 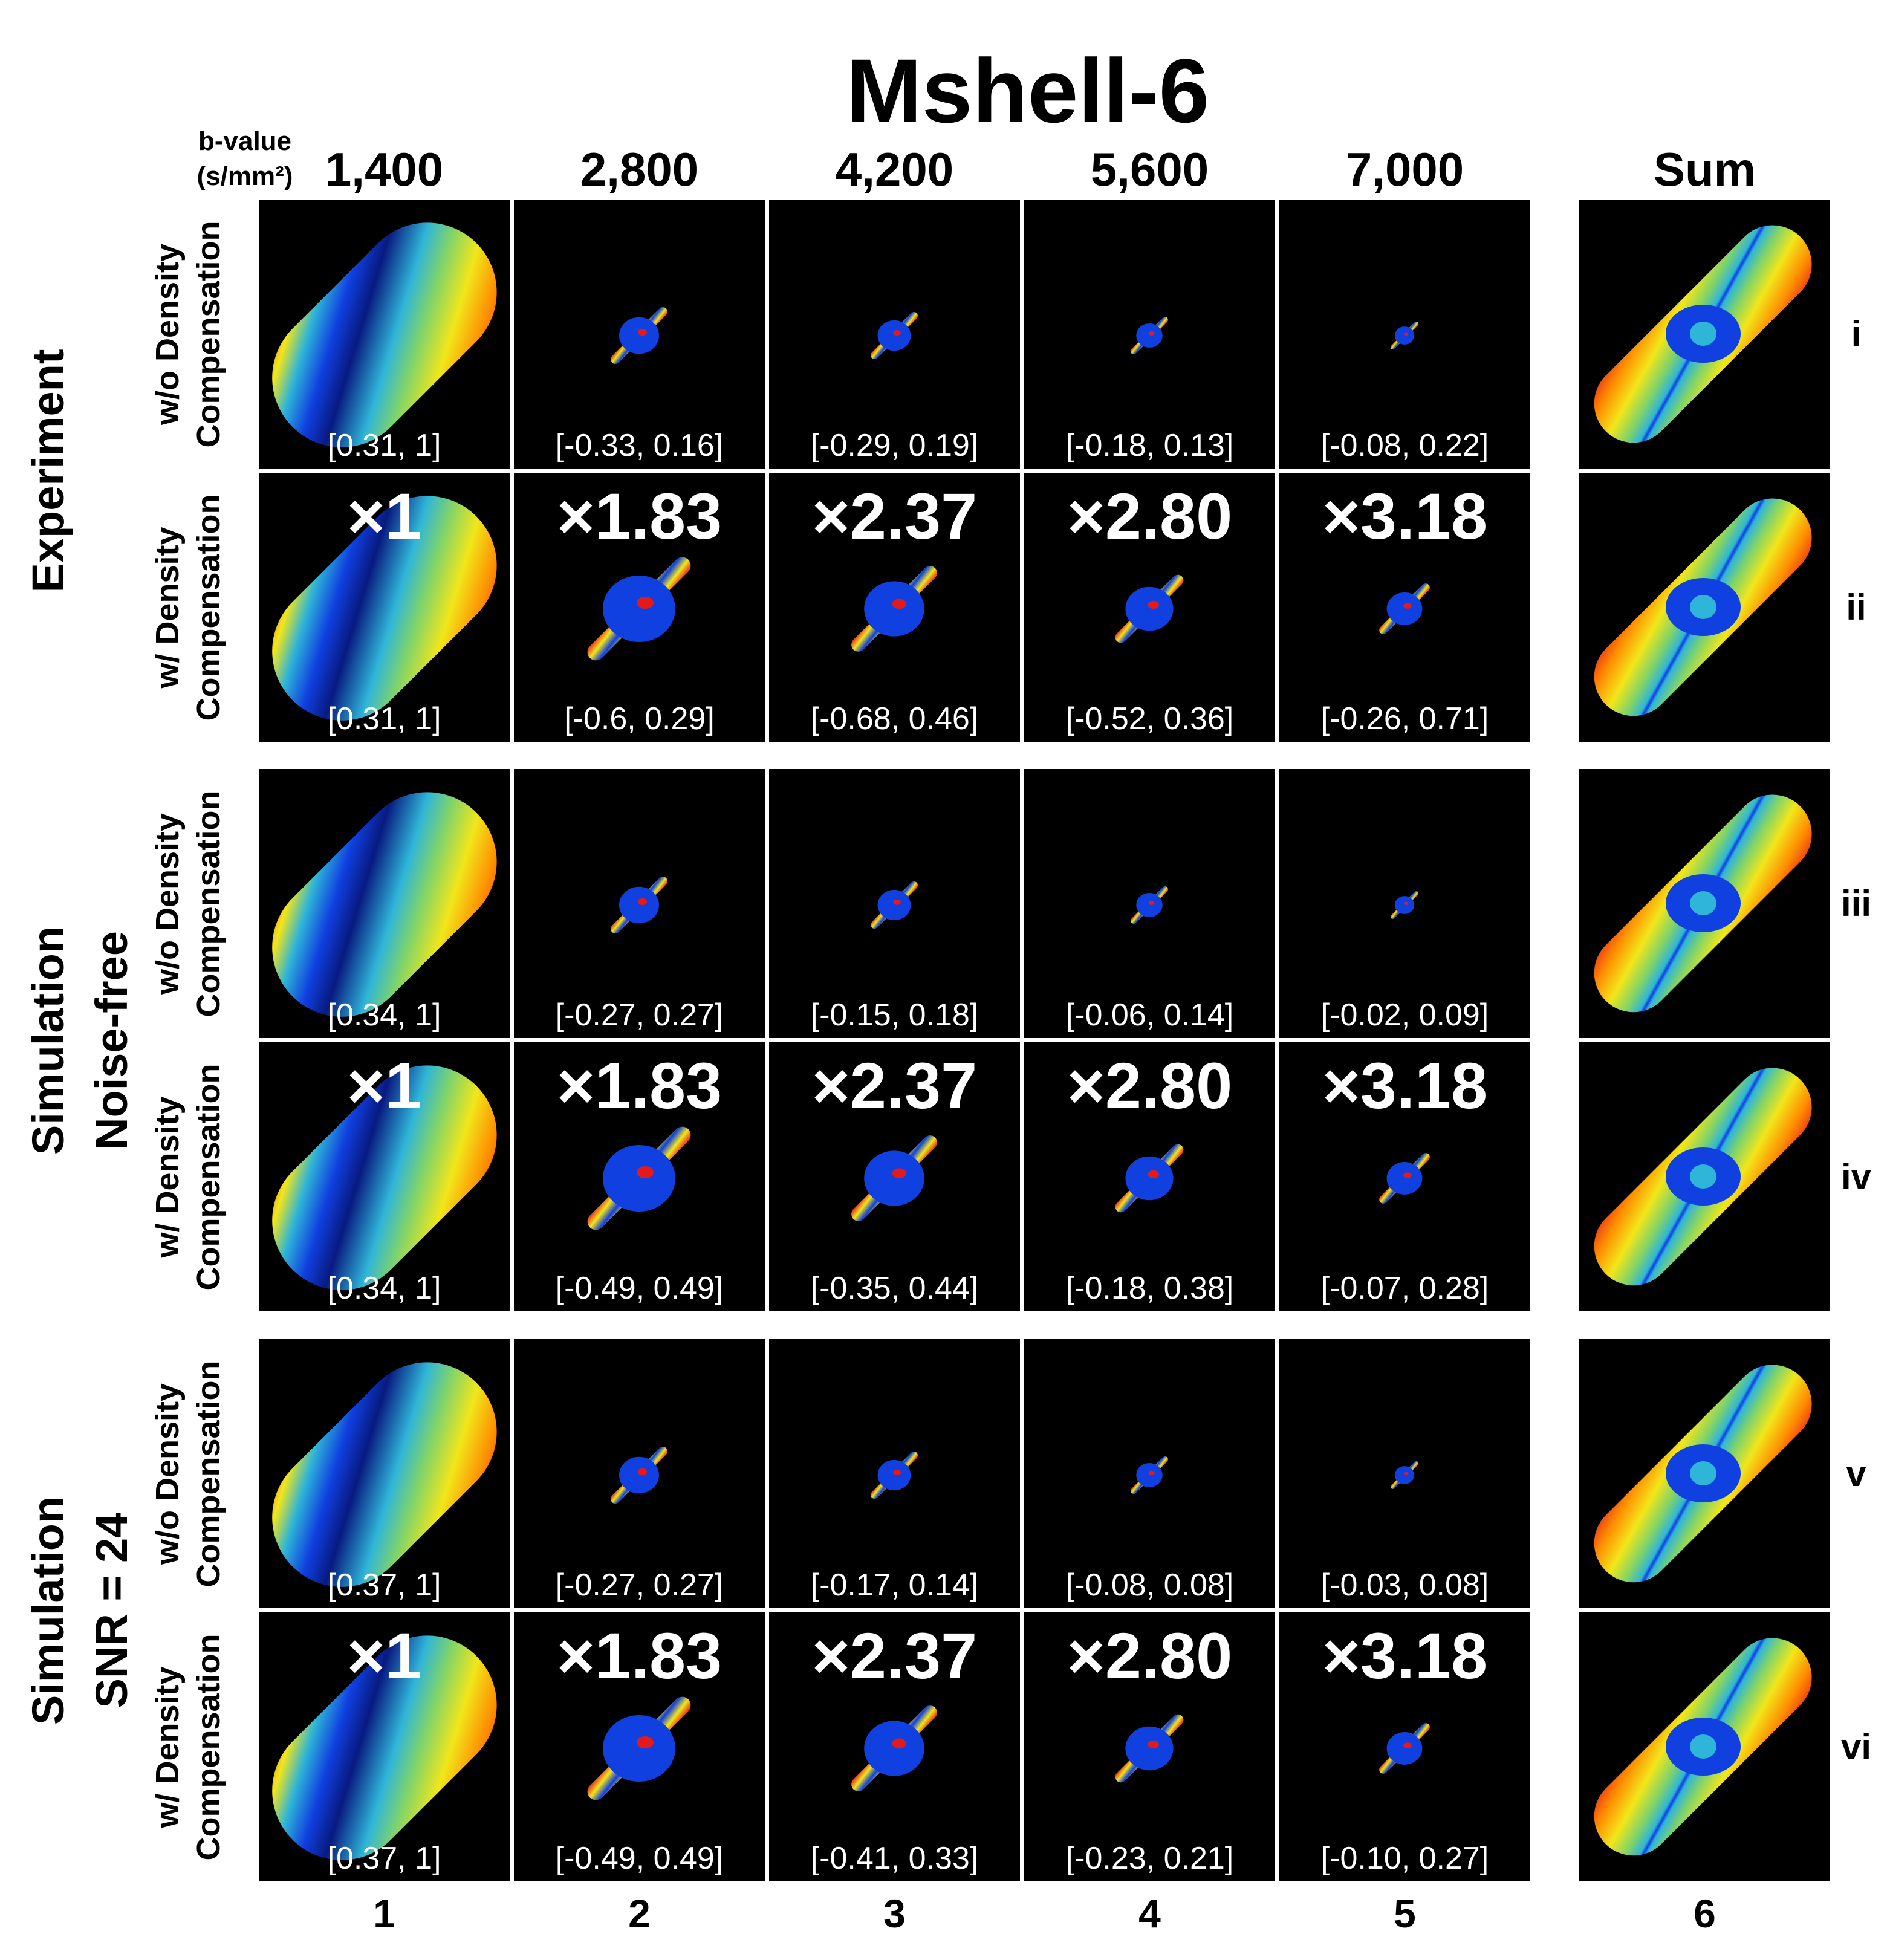 What do you see at coordinates (639, 169) in the screenshot?
I see `column-header-2: 2,800` at bounding box center [639, 169].